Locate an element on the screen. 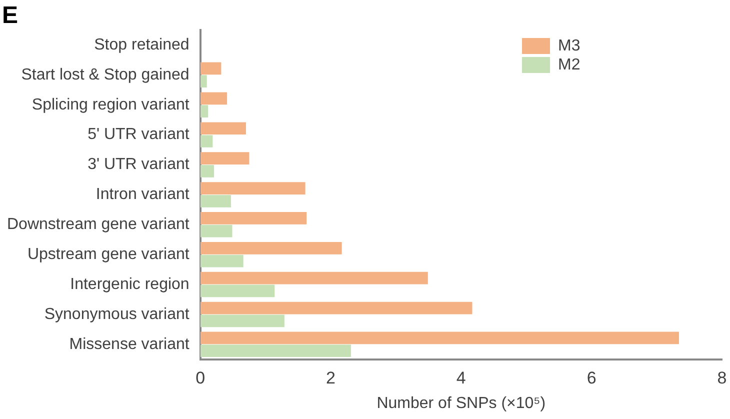 The image size is (730, 419). y-tick-label: Start lost & Stop gained is located at coordinates (105, 75).